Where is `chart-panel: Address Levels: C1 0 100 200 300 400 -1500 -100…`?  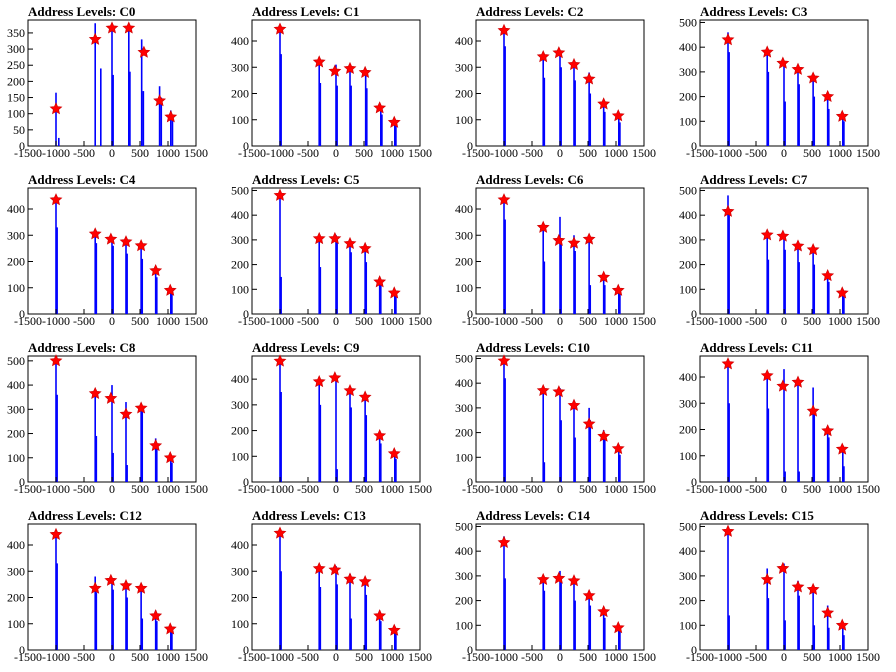
chart-panel: Address Levels: C1 0 100 200 300 400 -1500 -100… is located at coordinates (331, 82).